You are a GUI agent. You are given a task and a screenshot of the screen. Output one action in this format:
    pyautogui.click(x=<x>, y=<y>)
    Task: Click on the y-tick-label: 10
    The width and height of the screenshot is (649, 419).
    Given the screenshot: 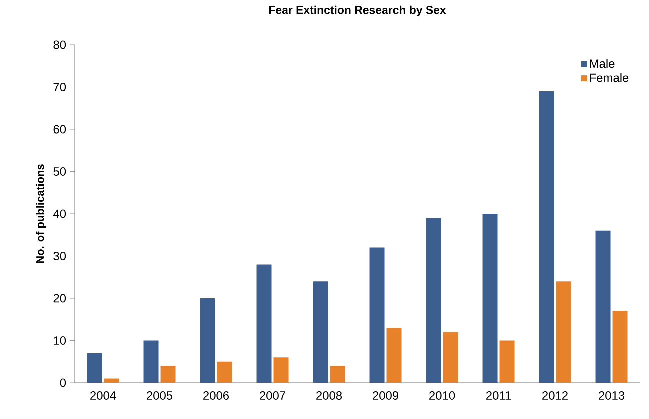 What is the action you would take?
    pyautogui.click(x=60, y=340)
    